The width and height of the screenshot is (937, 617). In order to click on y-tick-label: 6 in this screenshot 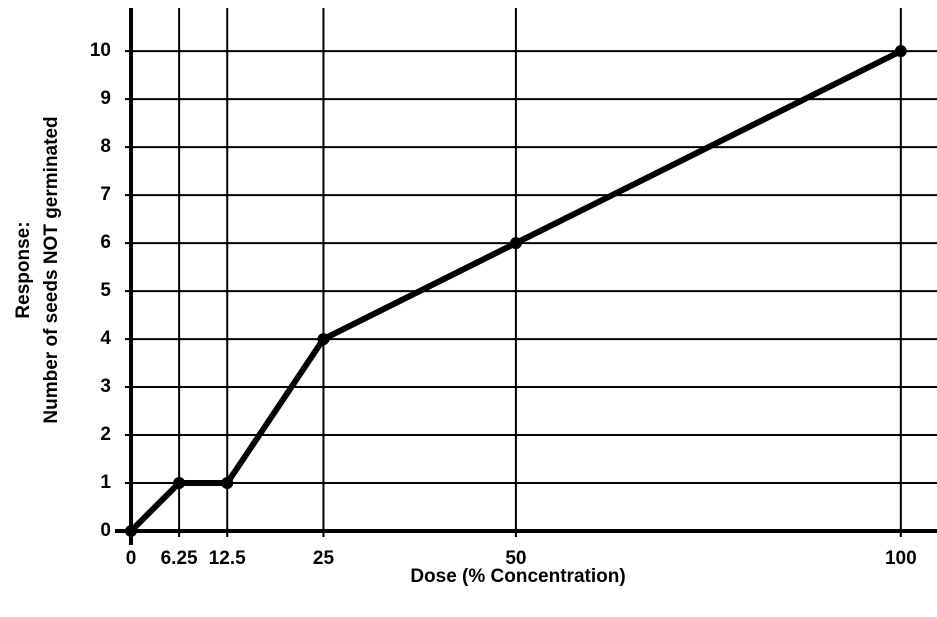, I will do `click(105, 242)`.